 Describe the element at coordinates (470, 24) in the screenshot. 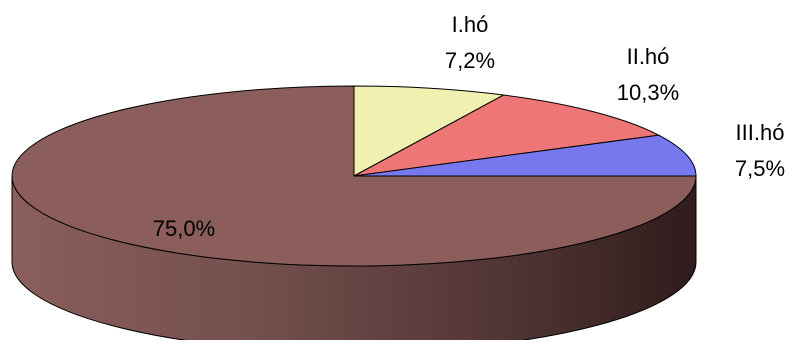

I see `slice-name-label: I.hó` at that location.